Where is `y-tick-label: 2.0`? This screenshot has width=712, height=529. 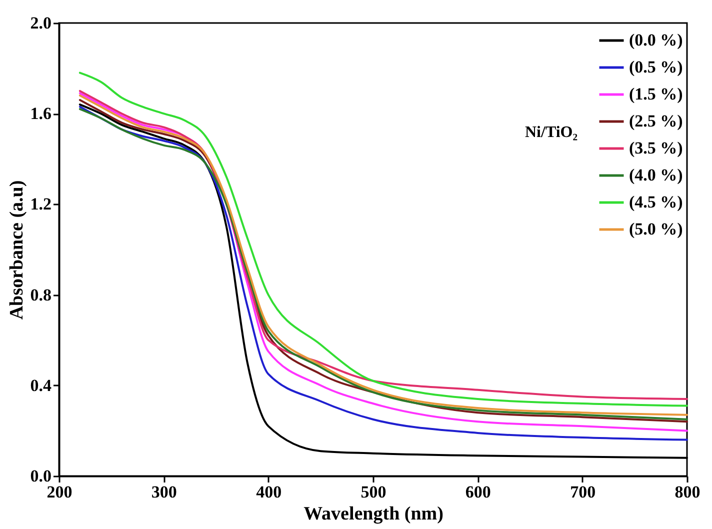
y-tick-label: 2.0 is located at coordinates (41, 23).